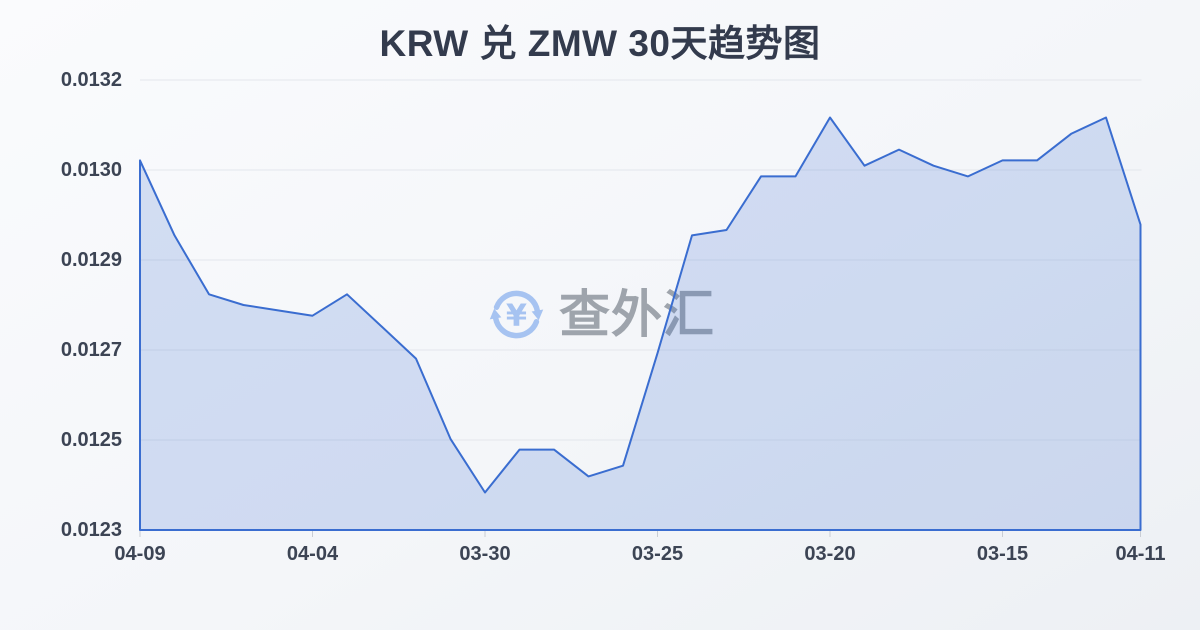 The image size is (1200, 630). I want to click on x-axis-label: 04-09, so click(140, 554).